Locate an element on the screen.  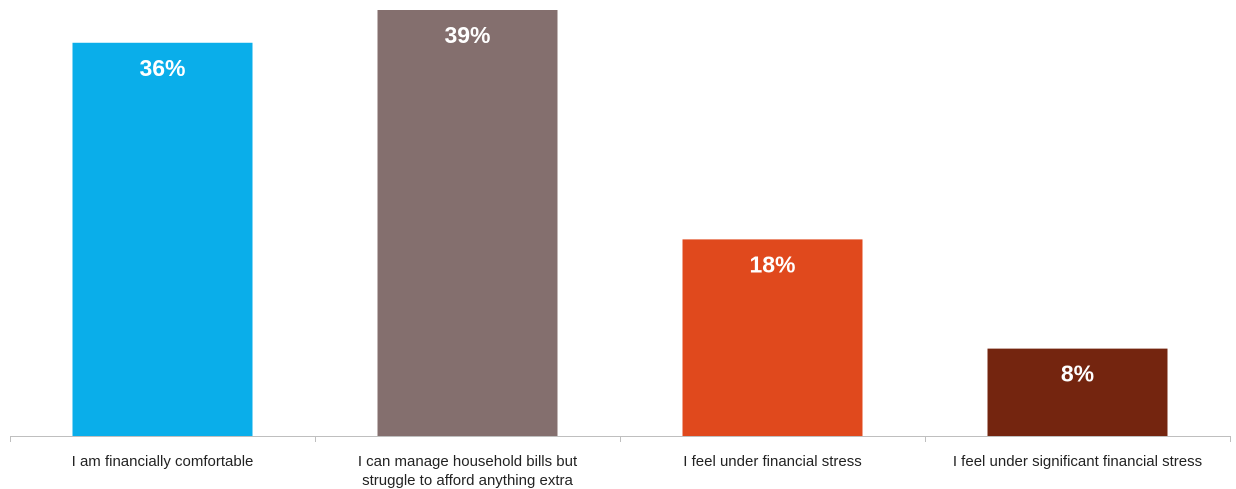
bar-value-label: 8% is located at coordinates (1077, 374).